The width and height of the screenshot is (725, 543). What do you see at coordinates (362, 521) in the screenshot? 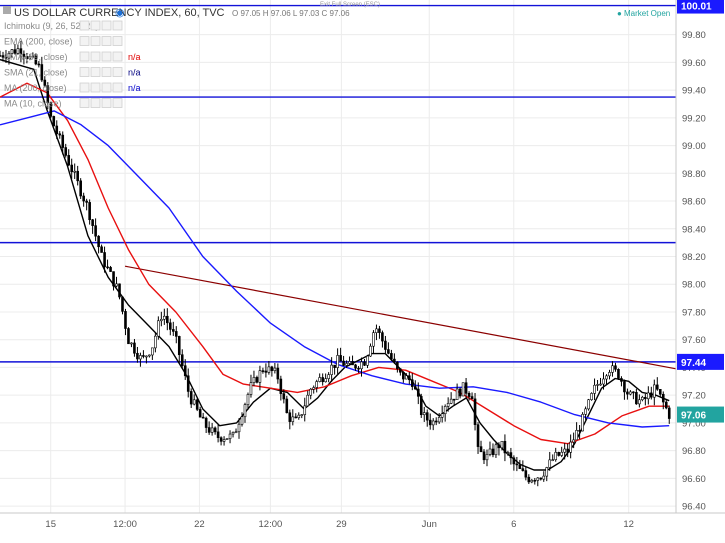
I see `time-axis: 15 12:00 22 12:00 29 Jun 6 12` at bounding box center [362, 521].